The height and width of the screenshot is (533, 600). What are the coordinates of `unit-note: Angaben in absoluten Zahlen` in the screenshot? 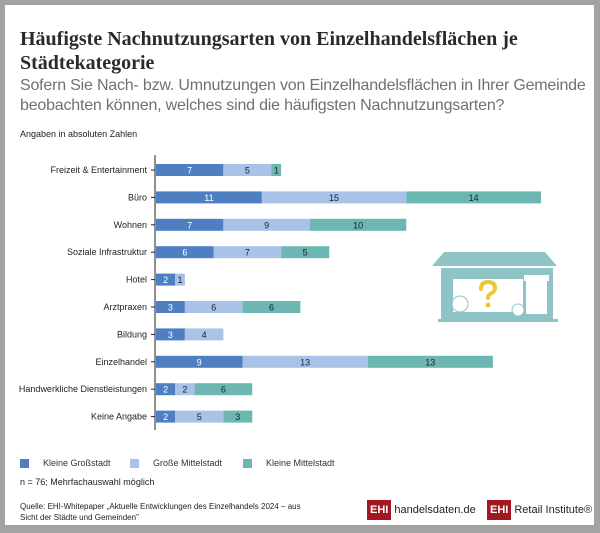 It's located at (79, 134).